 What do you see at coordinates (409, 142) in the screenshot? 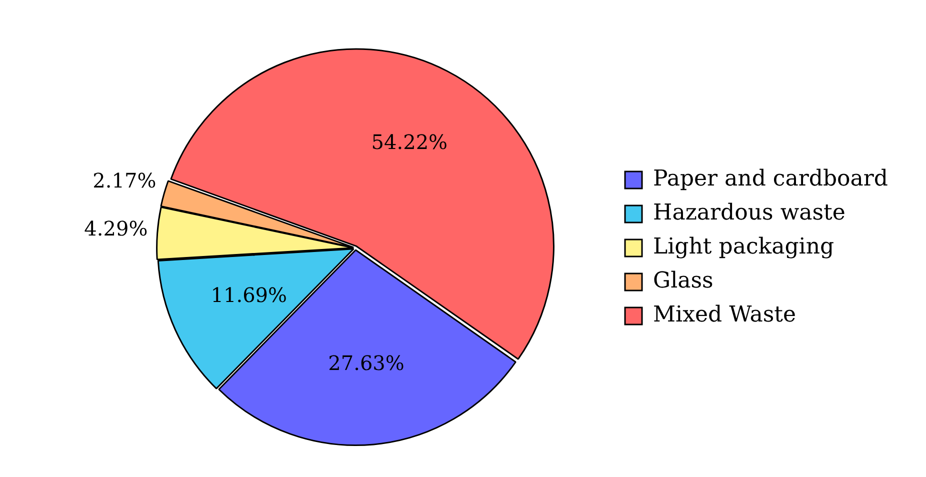
I see `data-label: 54.22%` at bounding box center [409, 142].